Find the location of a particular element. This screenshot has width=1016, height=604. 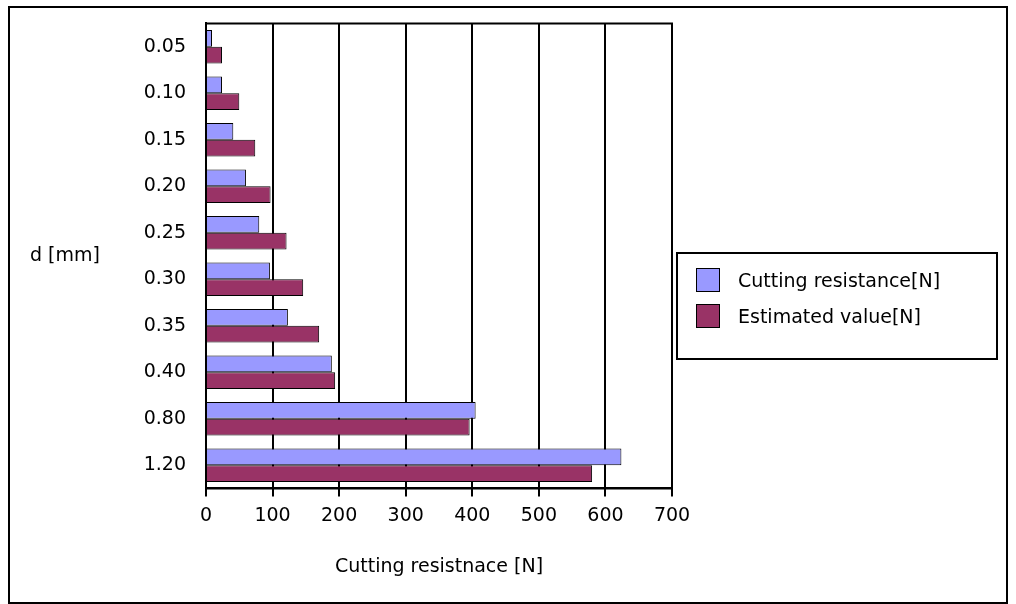

y-tick-label: 0.35 is located at coordinates (164, 323).